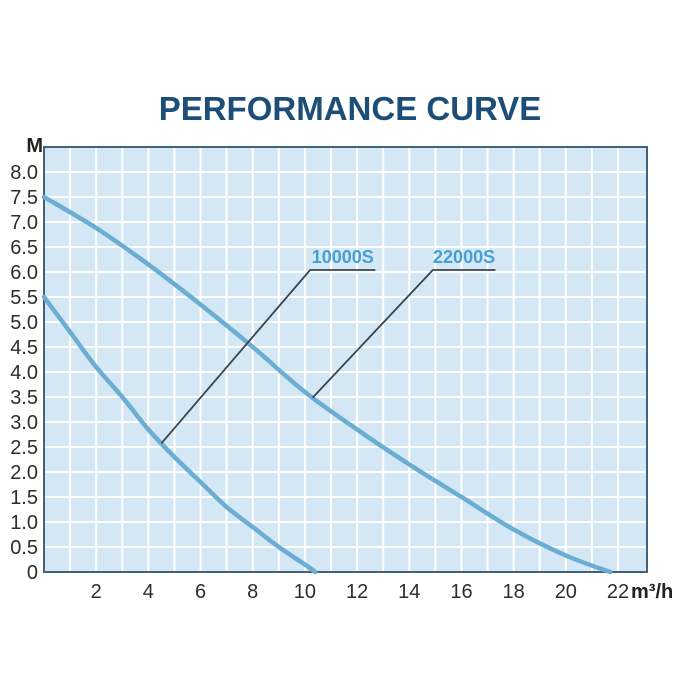 Image resolution: width=700 pixels, height=700 pixels. Describe the element at coordinates (464, 257) in the screenshot. I see `curve-label-22000s: 22000S` at that location.